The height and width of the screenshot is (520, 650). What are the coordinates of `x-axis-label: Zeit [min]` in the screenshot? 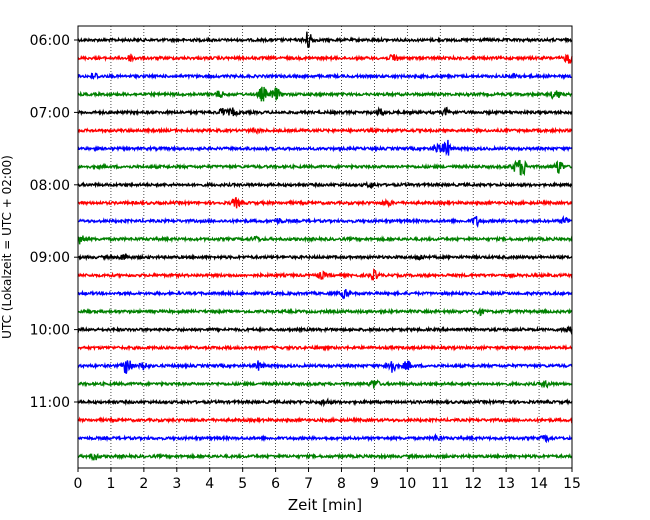 It's located at (325, 505).